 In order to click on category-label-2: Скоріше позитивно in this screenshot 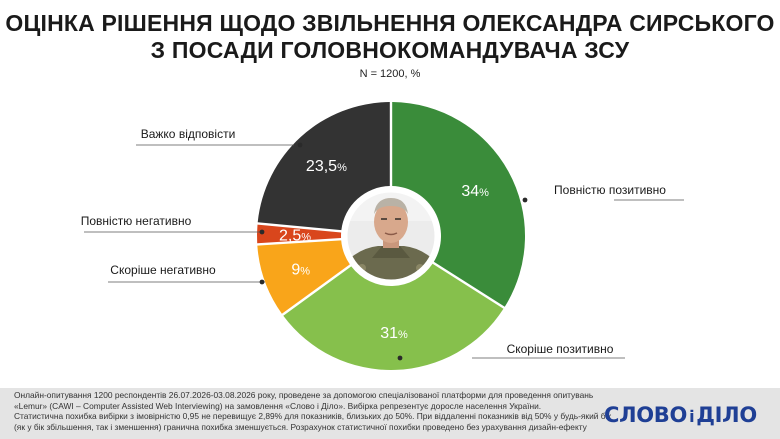, I will do `click(560, 349)`.